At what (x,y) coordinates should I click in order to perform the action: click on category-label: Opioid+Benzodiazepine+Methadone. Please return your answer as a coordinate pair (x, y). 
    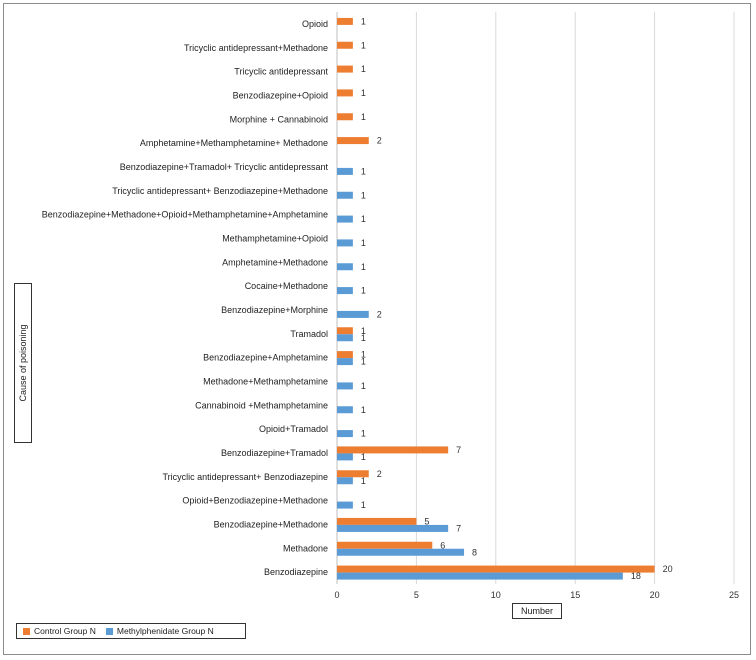
    Looking at the image, I should click on (255, 501).